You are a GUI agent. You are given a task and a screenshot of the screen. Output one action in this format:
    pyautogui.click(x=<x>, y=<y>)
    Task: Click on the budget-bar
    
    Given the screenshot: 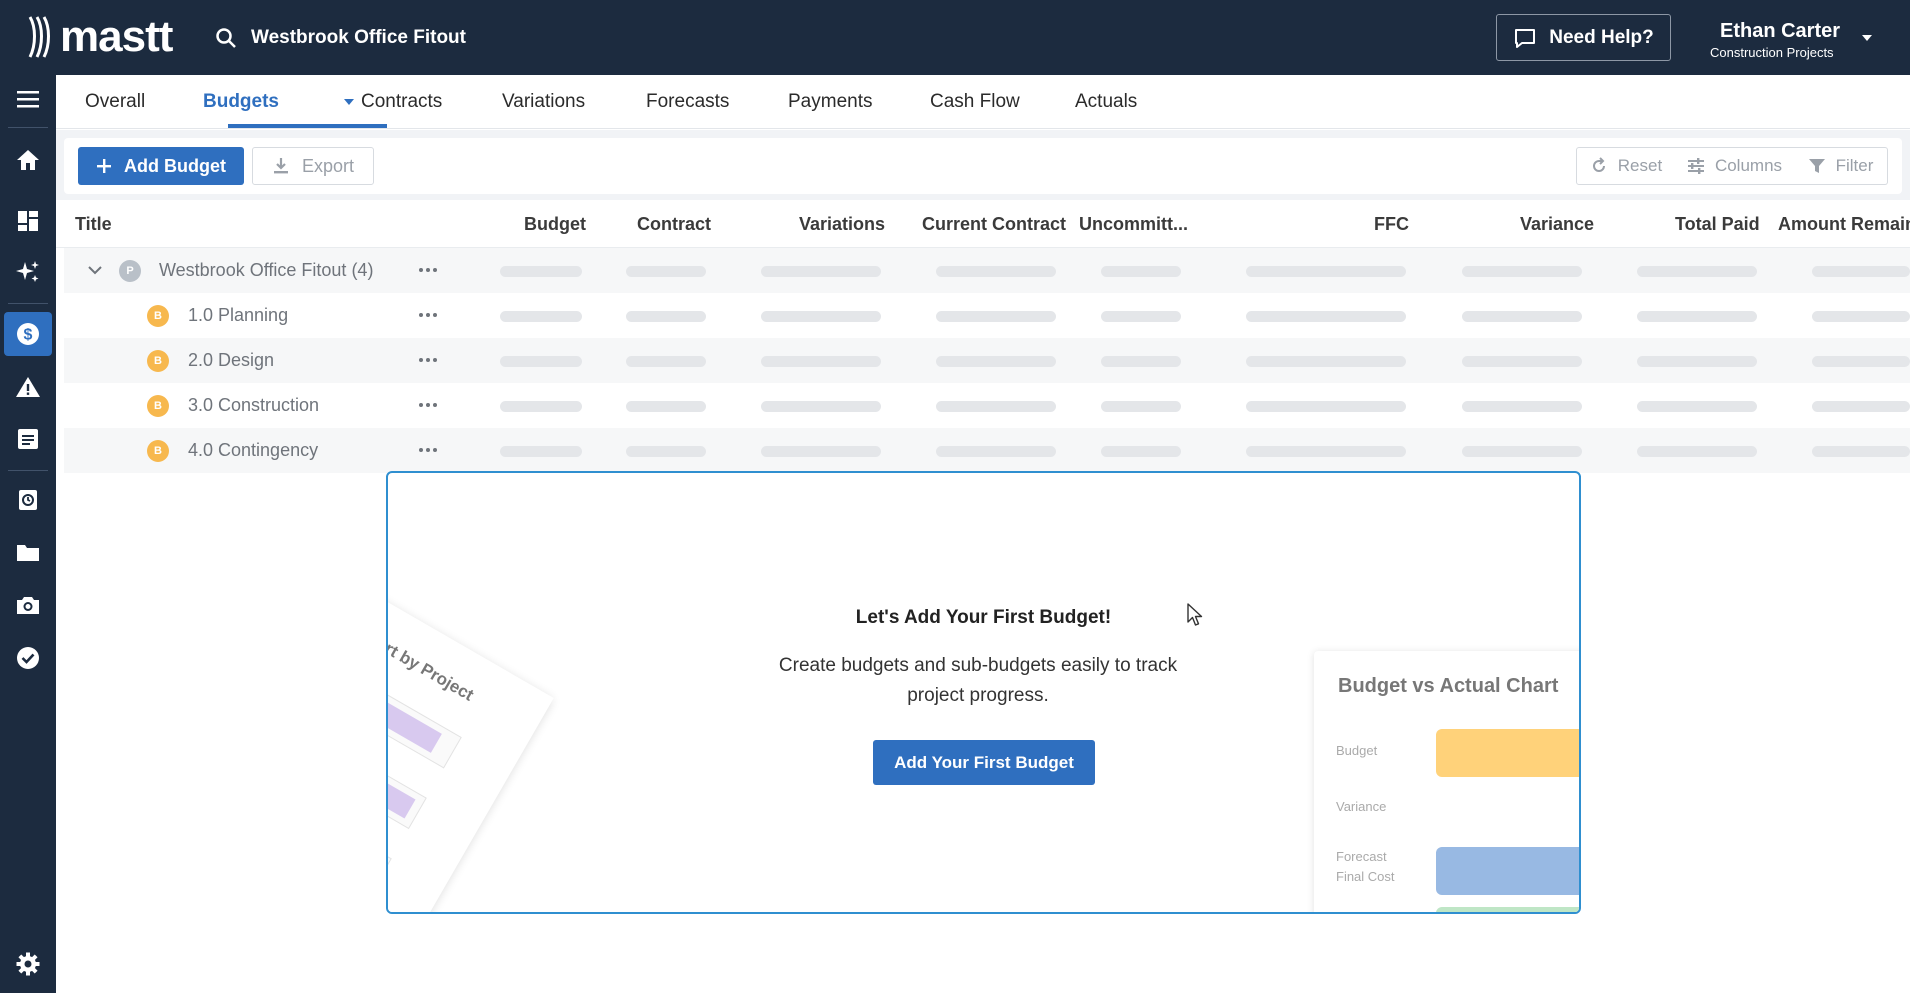 What is the action you would take?
    pyautogui.click(x=1507, y=753)
    